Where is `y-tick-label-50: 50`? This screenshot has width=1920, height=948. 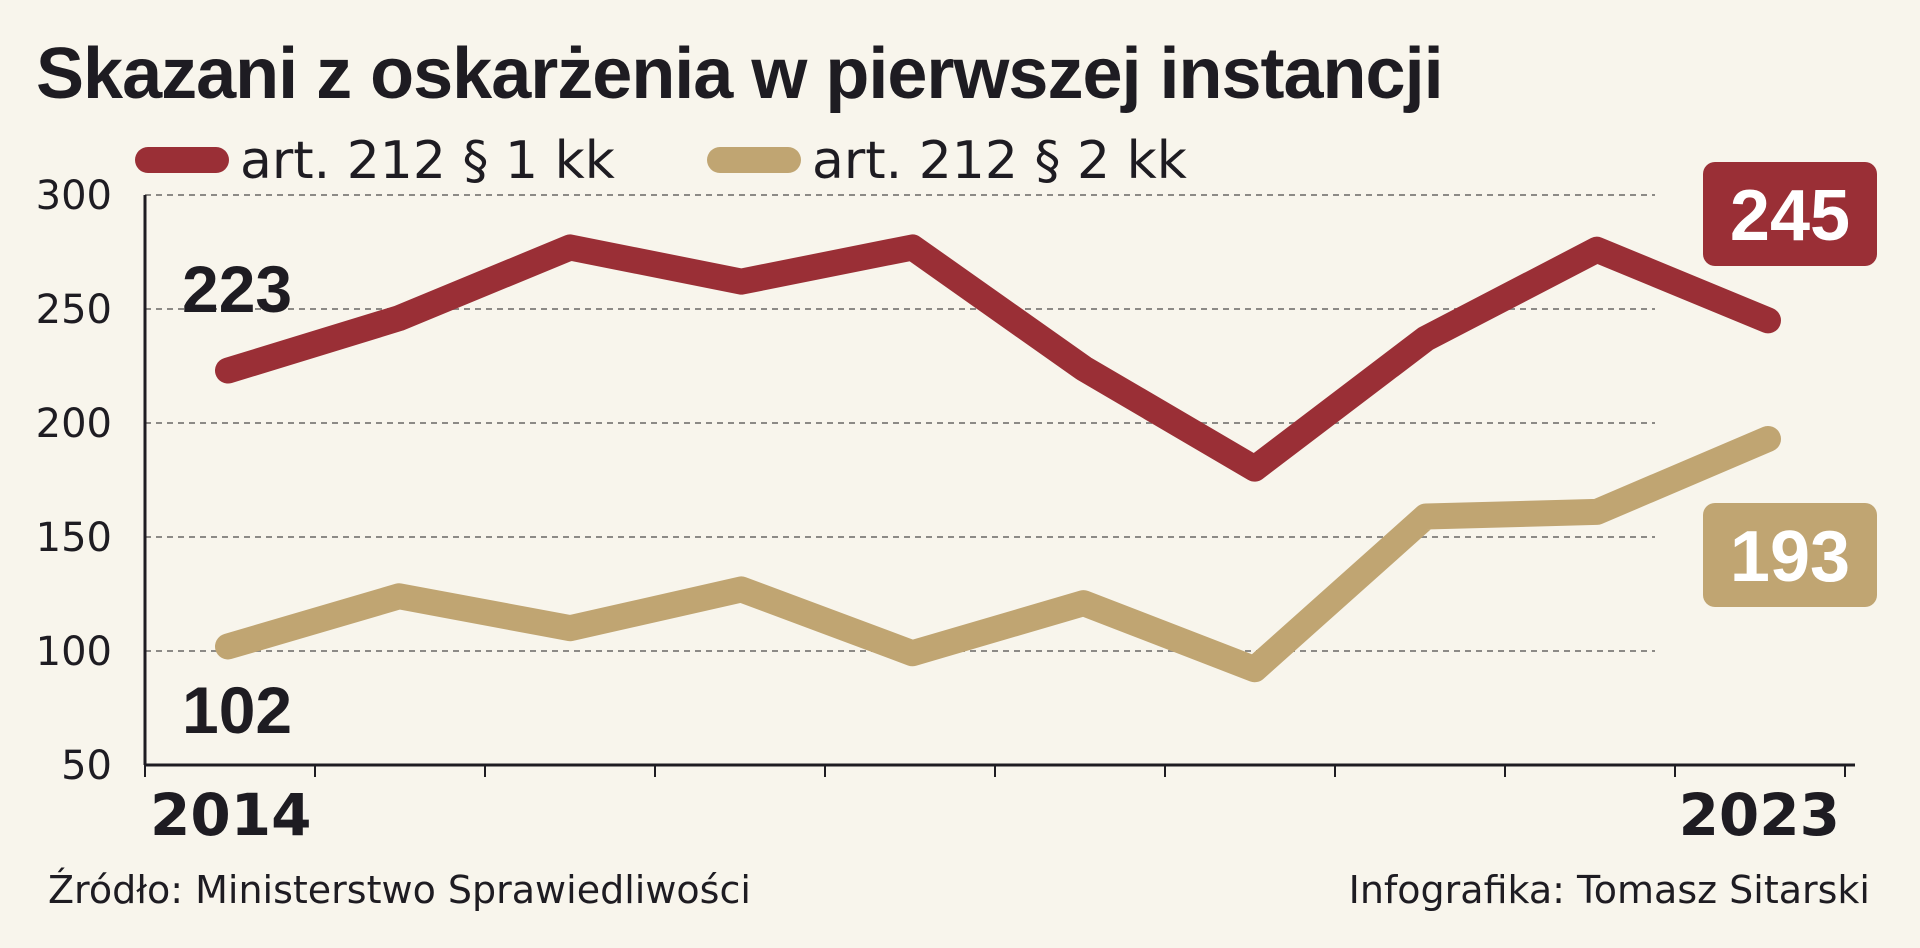
y-tick-label-50: 50 is located at coordinates (86, 766).